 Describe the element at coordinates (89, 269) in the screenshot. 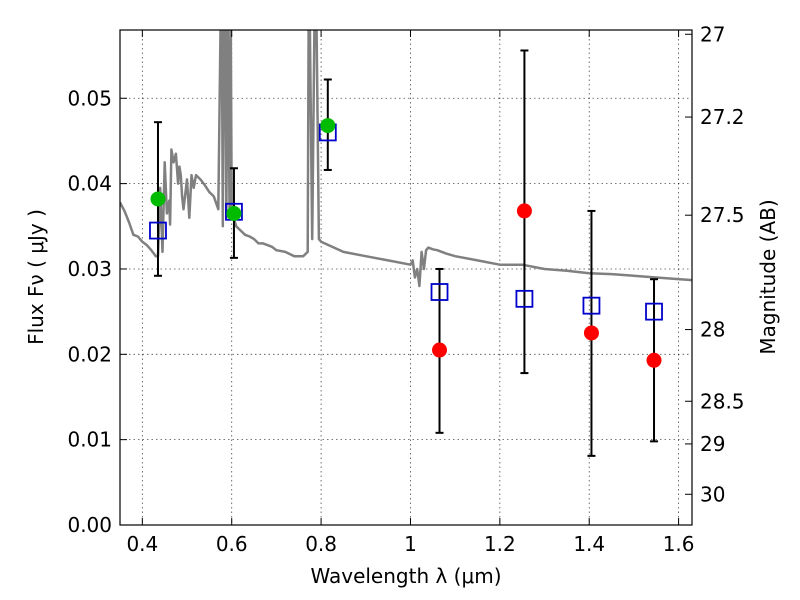

I see `y-tick-label: 0.03` at that location.